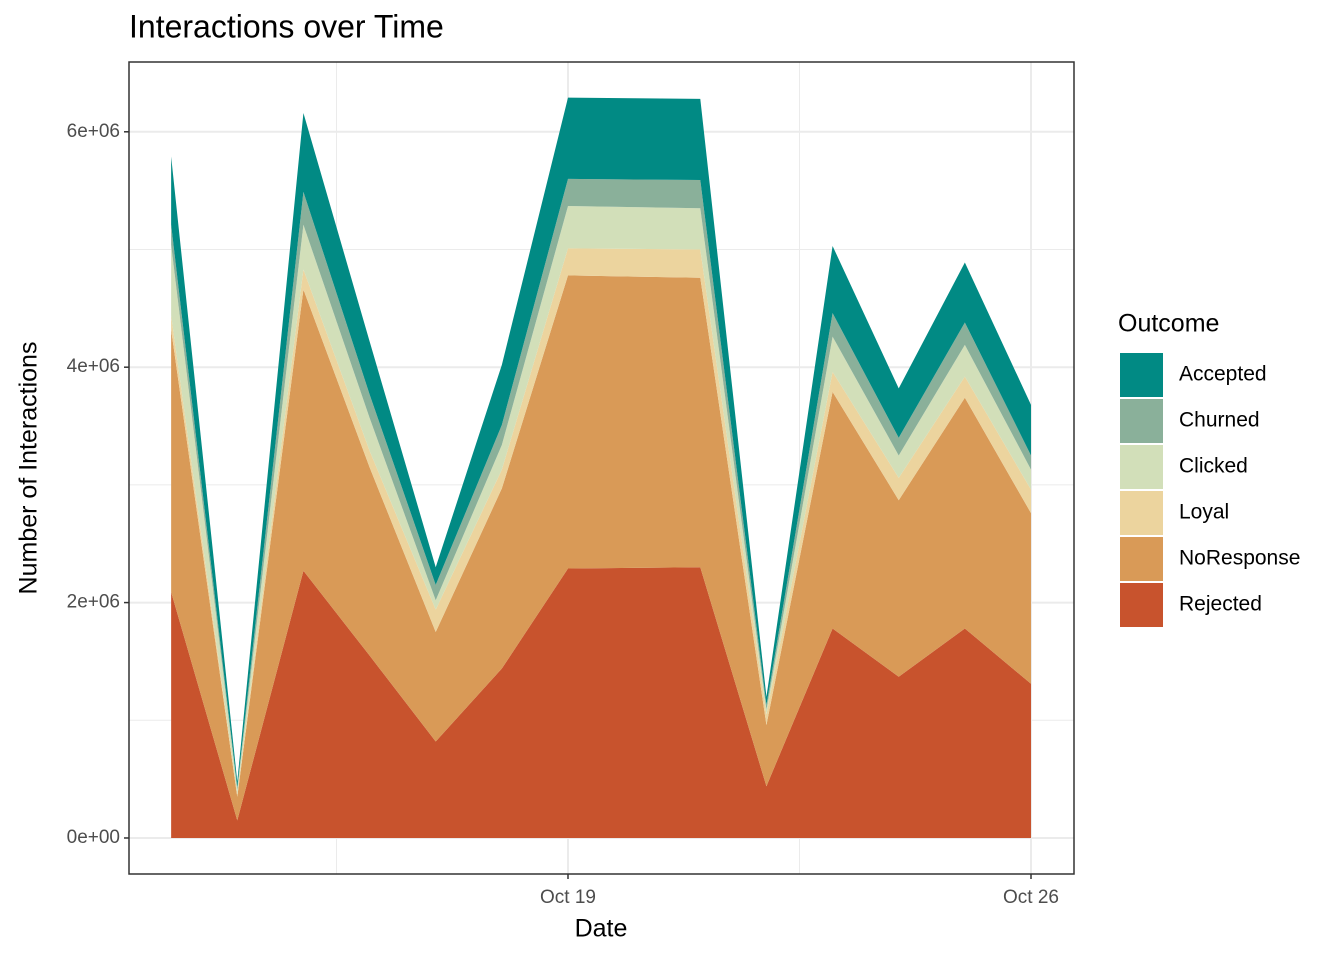 This screenshot has width=1344, height=960. What do you see at coordinates (1213, 466) in the screenshot?
I see `legend-label: Clicked` at bounding box center [1213, 466].